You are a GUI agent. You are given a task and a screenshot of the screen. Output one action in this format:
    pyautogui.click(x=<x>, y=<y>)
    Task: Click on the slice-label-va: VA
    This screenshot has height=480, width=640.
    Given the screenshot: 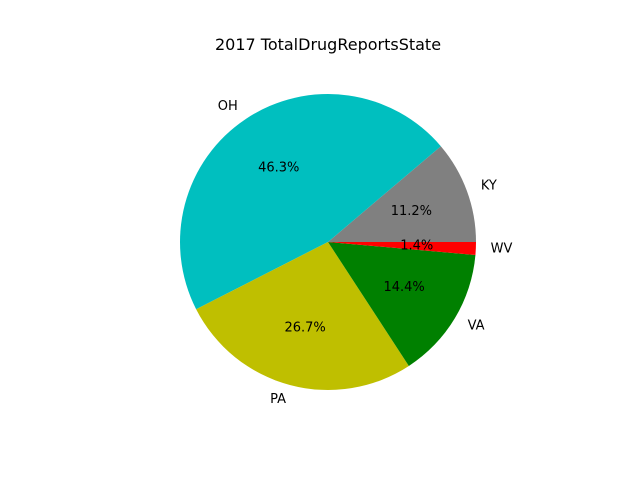 What is the action you would take?
    pyautogui.click(x=476, y=325)
    